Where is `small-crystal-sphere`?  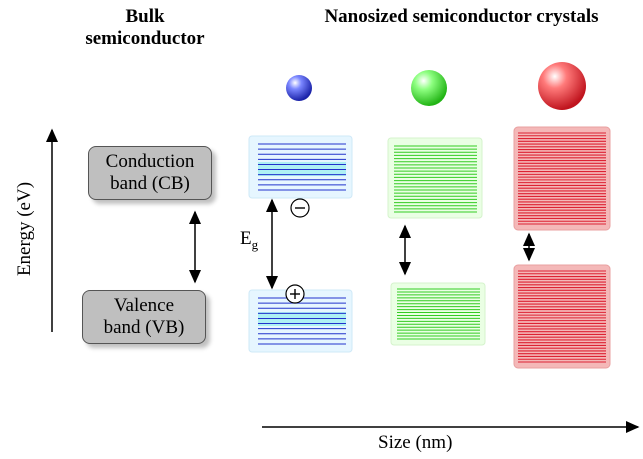 small-crystal-sphere is located at coordinates (299, 88).